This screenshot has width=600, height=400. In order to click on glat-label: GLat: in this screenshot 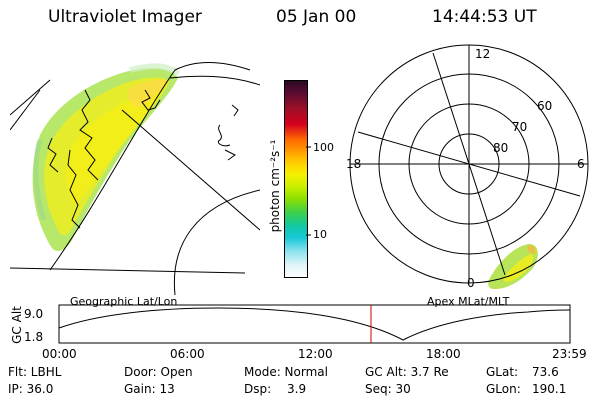, I will do `click(502, 372)`.